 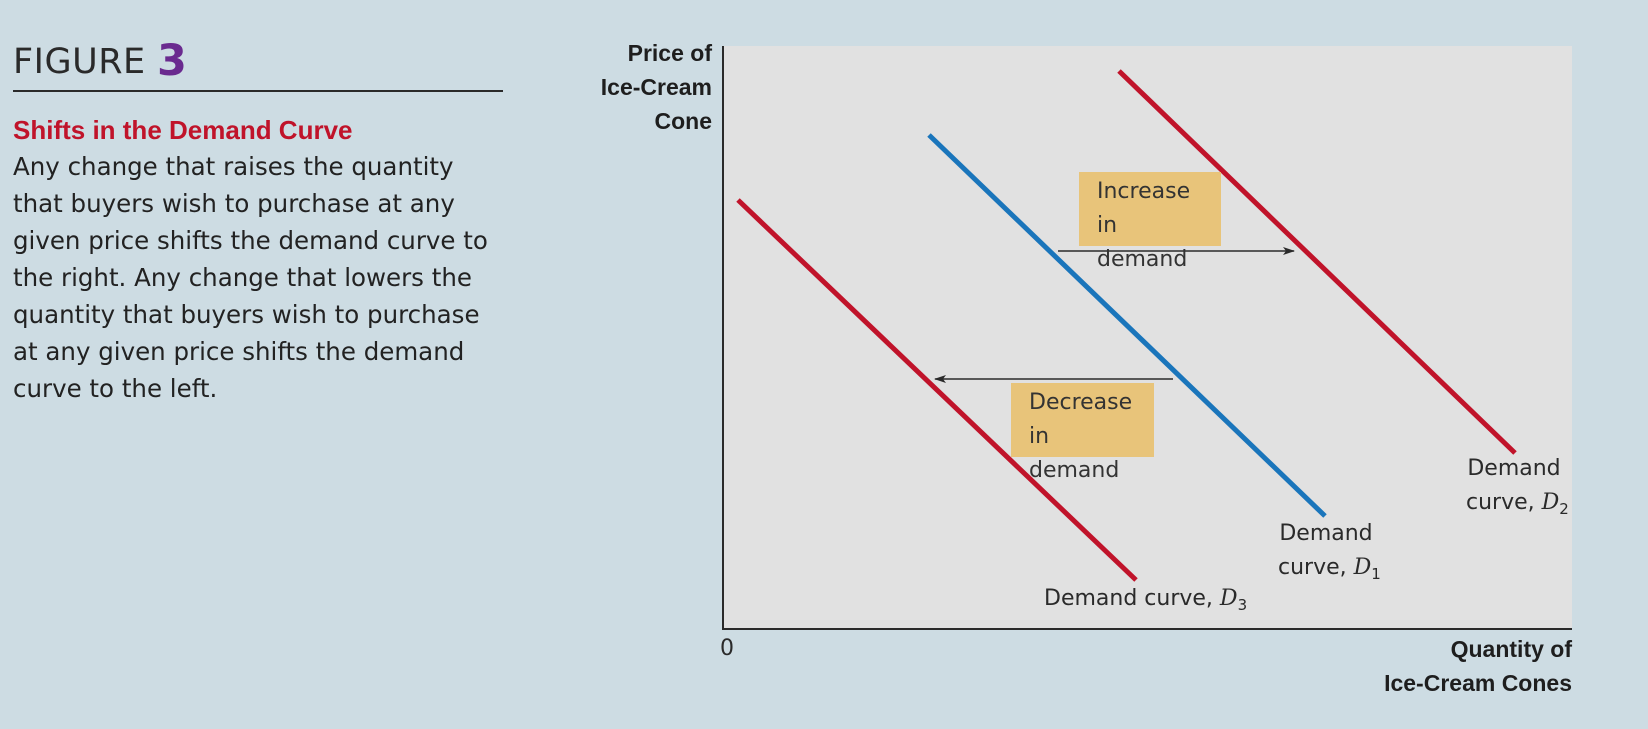 I want to click on demand-curve-d2-label: Demand curve, D2, so click(x=1517, y=489).